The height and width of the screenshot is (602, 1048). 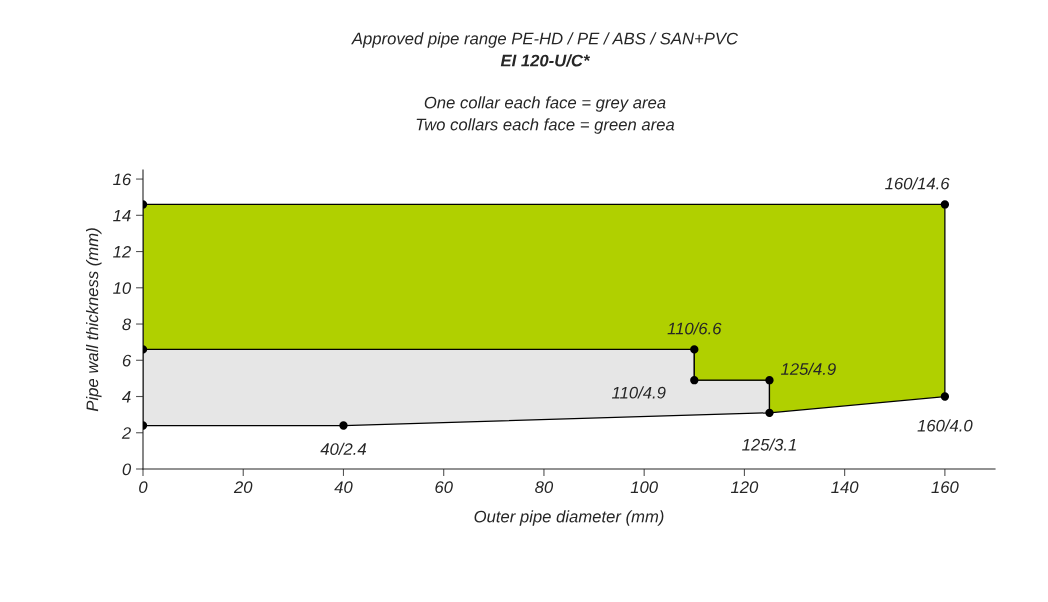 What do you see at coordinates (143, 487) in the screenshot?
I see `x-tick-label: 0` at bounding box center [143, 487].